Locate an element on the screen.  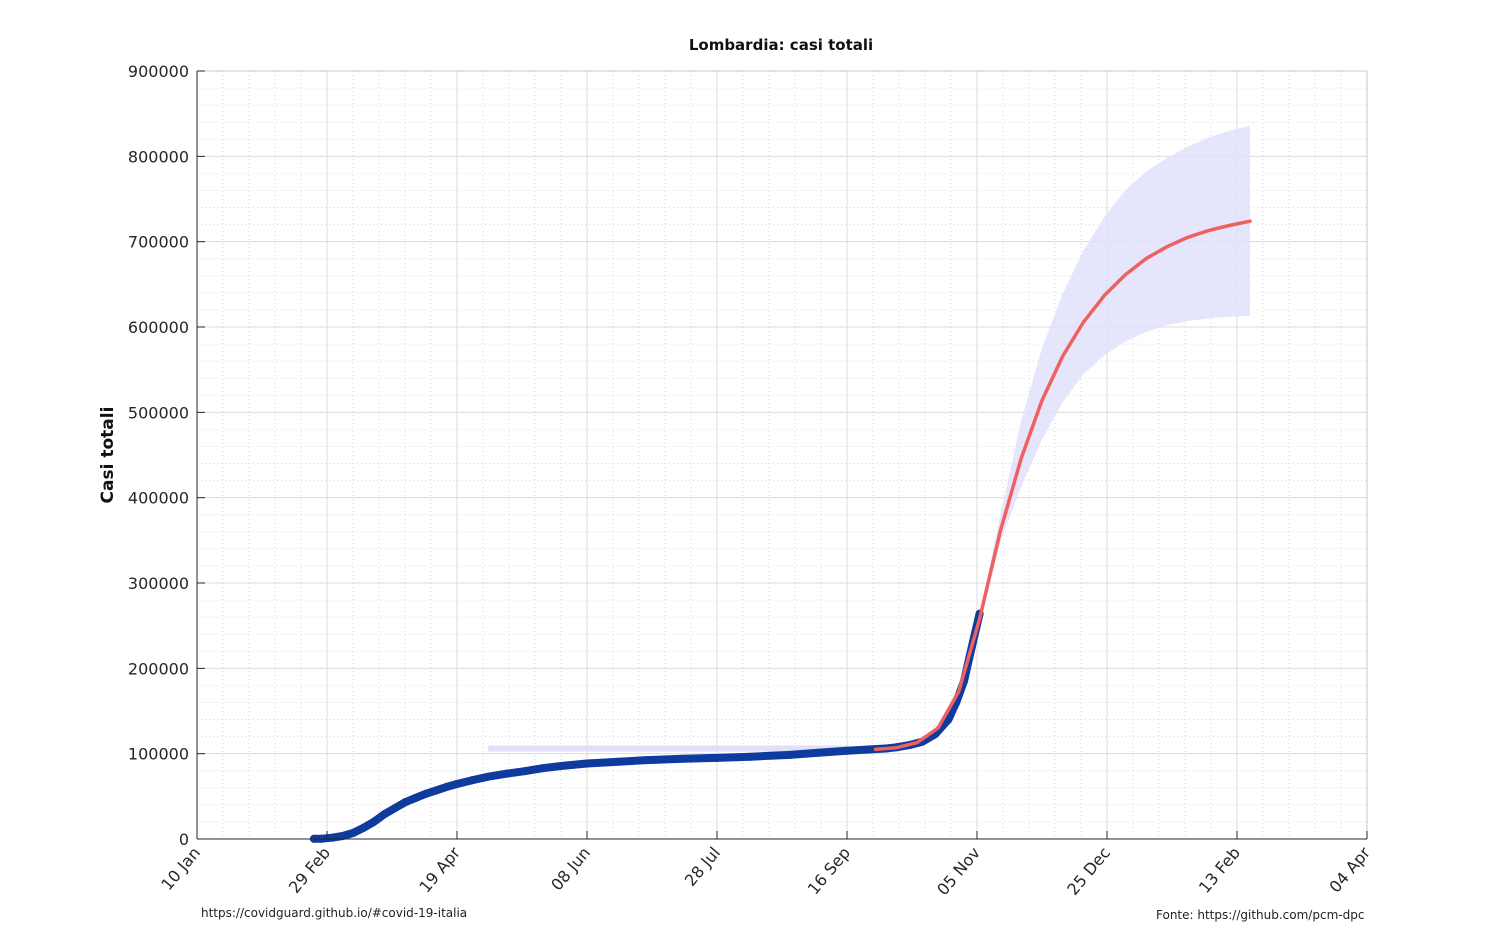
chart-title: Lombardia: casi totali is located at coordinates (781, 45).